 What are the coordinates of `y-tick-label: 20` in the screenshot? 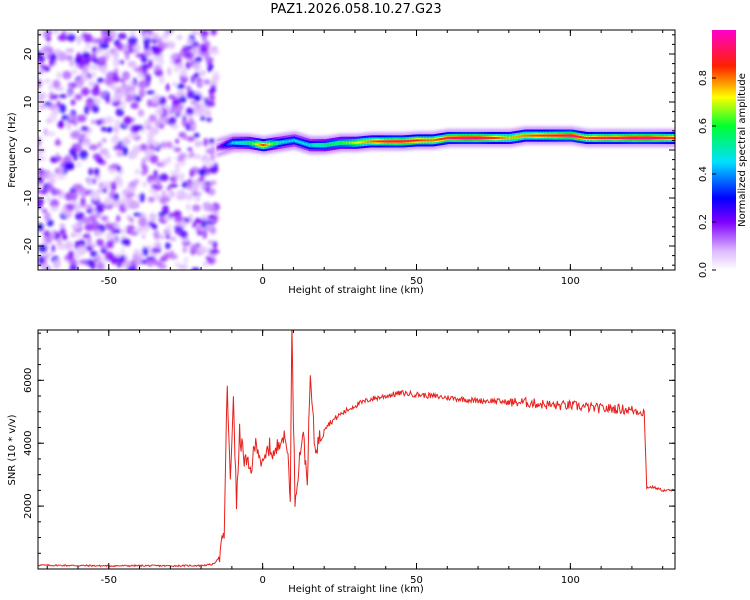 It's located at (28, 54).